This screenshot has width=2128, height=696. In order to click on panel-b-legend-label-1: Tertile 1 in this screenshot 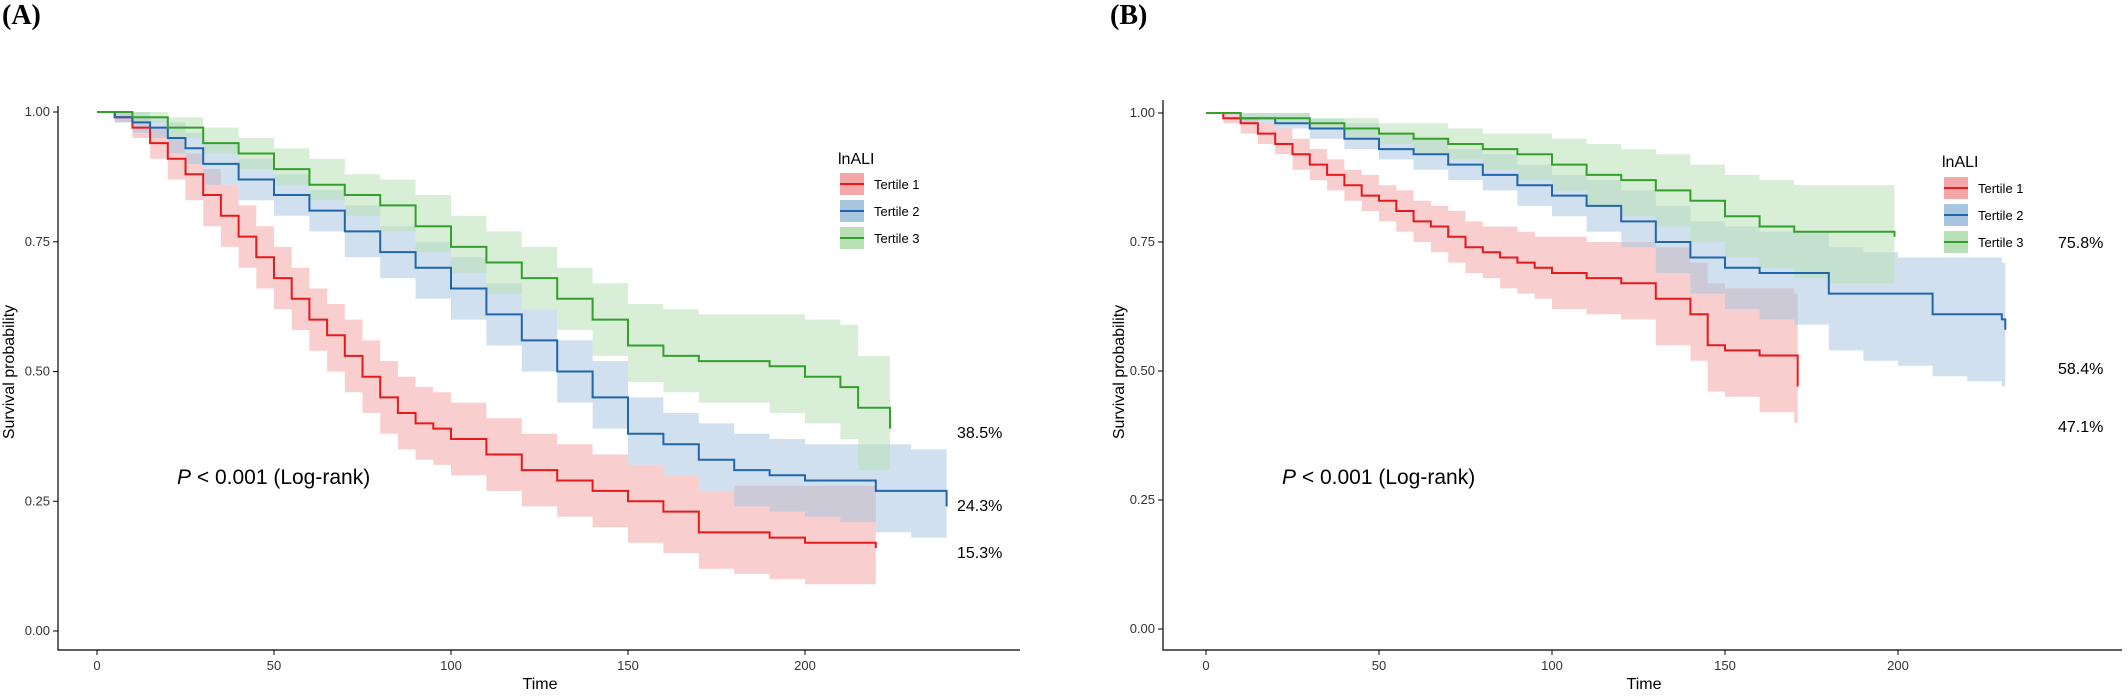, I will do `click(2001, 188)`.